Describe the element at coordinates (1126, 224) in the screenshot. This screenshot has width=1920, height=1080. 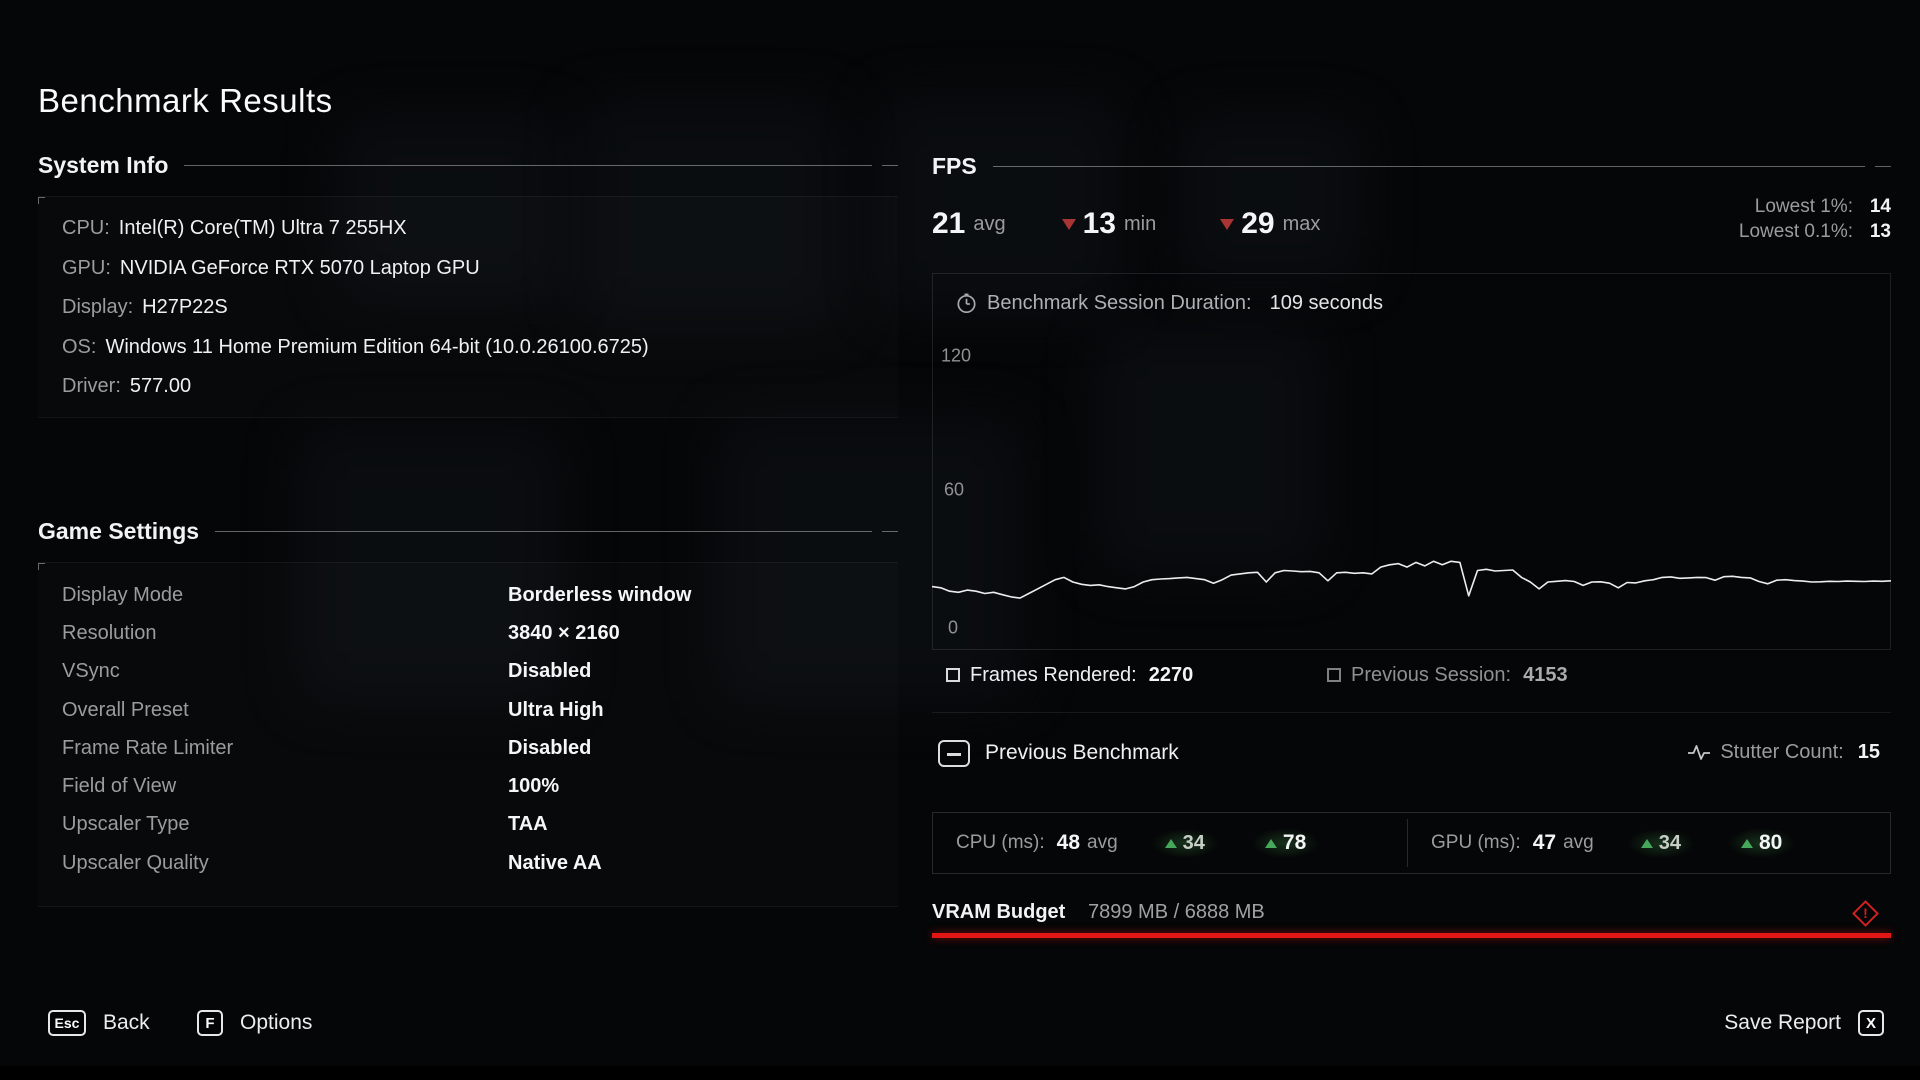
I see `fps-stats-row: 21 avg 13 min 29 max` at that location.